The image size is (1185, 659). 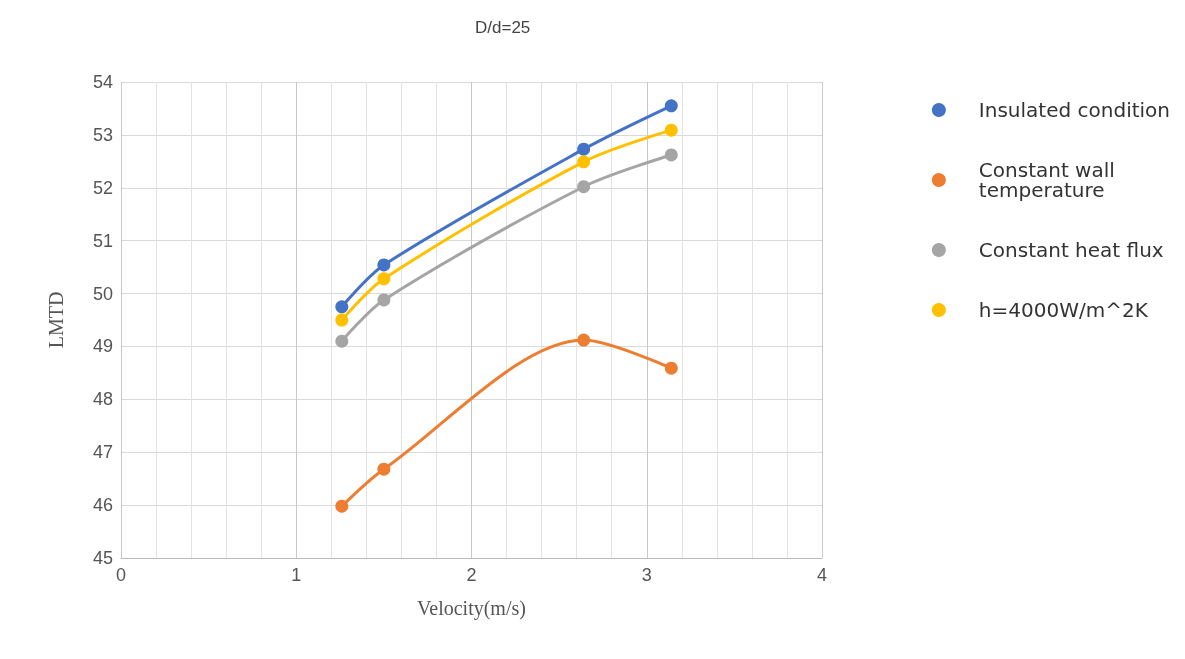 What do you see at coordinates (102, 293) in the screenshot?
I see `y-tick-label: 50` at bounding box center [102, 293].